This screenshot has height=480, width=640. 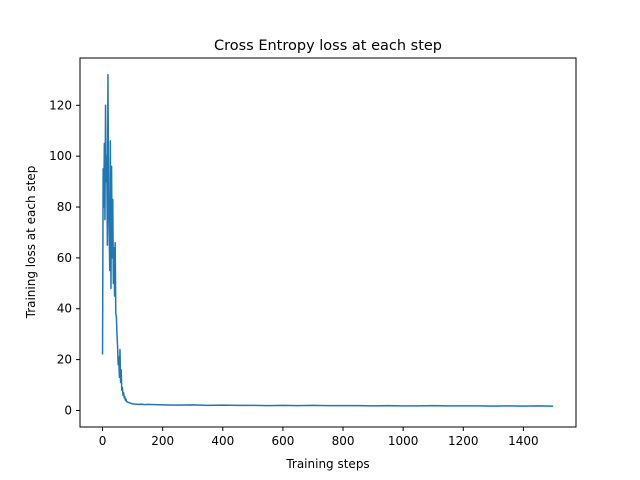 I want to click on y-axis: 0 20 40 60 80 100 120, so click(x=64, y=257).